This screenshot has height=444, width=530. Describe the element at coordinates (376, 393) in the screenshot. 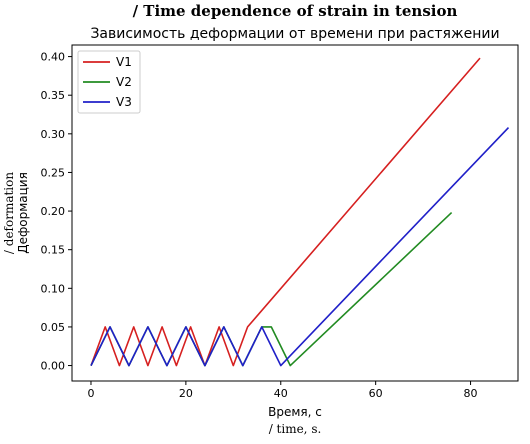

I see `x-tick-label: 60` at that location.